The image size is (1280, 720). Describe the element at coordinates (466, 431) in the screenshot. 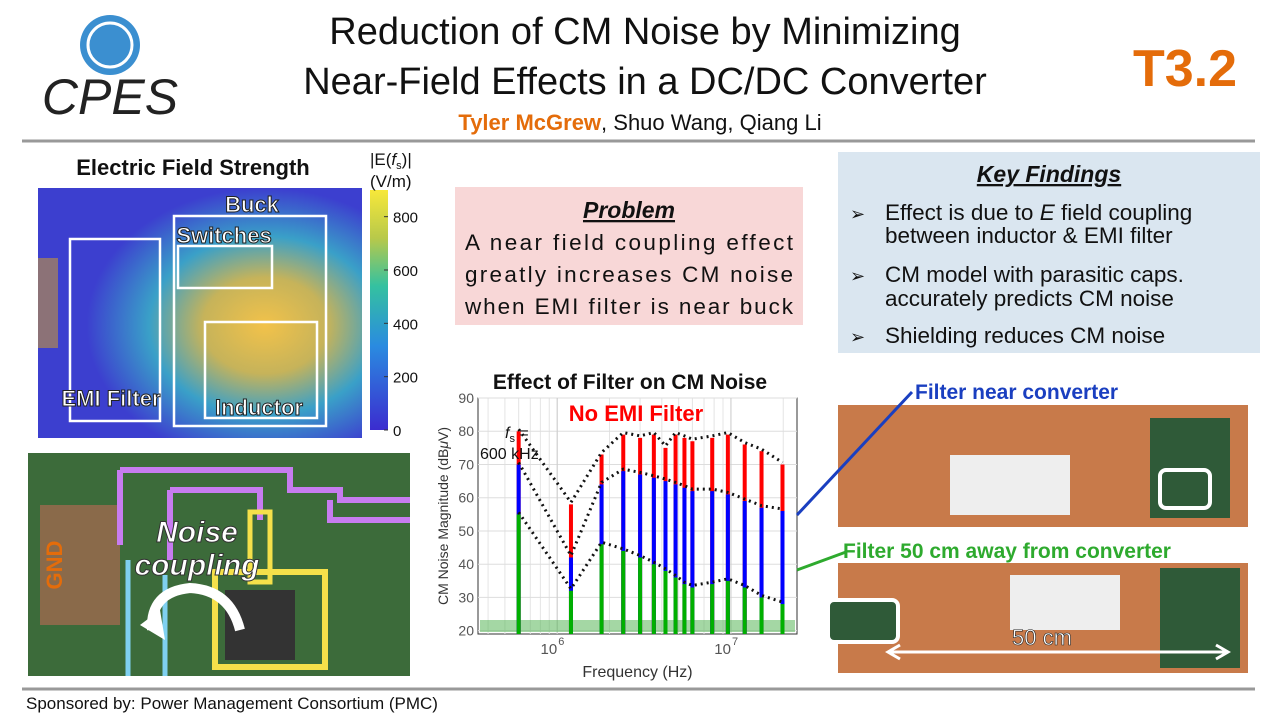

I see `y-tick-label: 80` at that location.